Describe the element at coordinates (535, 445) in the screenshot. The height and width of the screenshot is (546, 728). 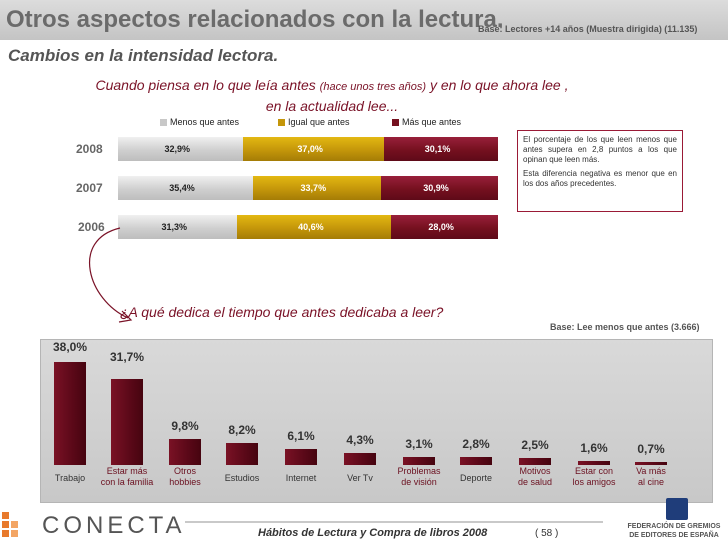
I see `bar-value-8: 2,5%` at that location.